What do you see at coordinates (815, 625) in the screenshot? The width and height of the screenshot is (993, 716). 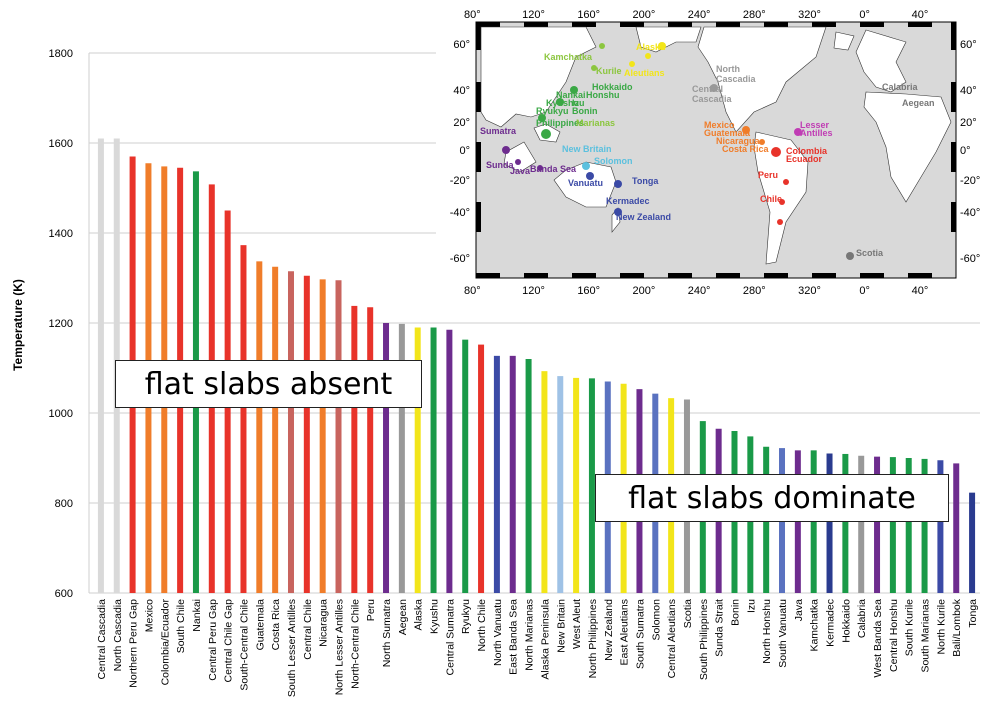 I see `x-tick-label: Kamchatka` at bounding box center [815, 625].